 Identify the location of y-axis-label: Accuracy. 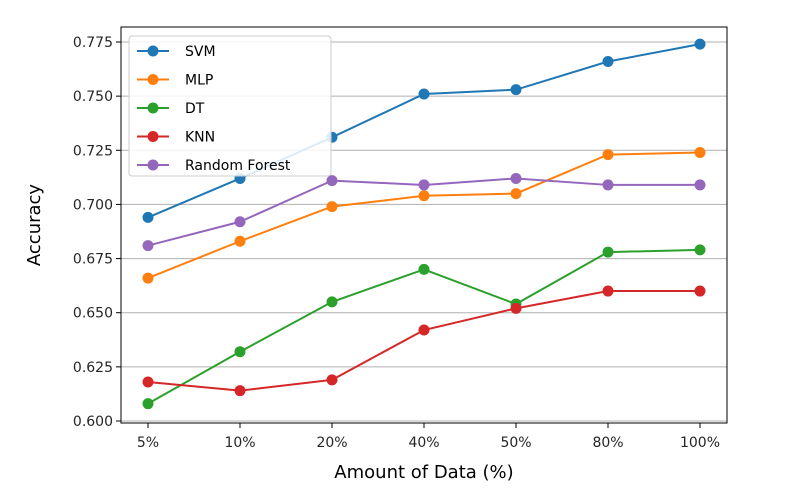
(34, 225).